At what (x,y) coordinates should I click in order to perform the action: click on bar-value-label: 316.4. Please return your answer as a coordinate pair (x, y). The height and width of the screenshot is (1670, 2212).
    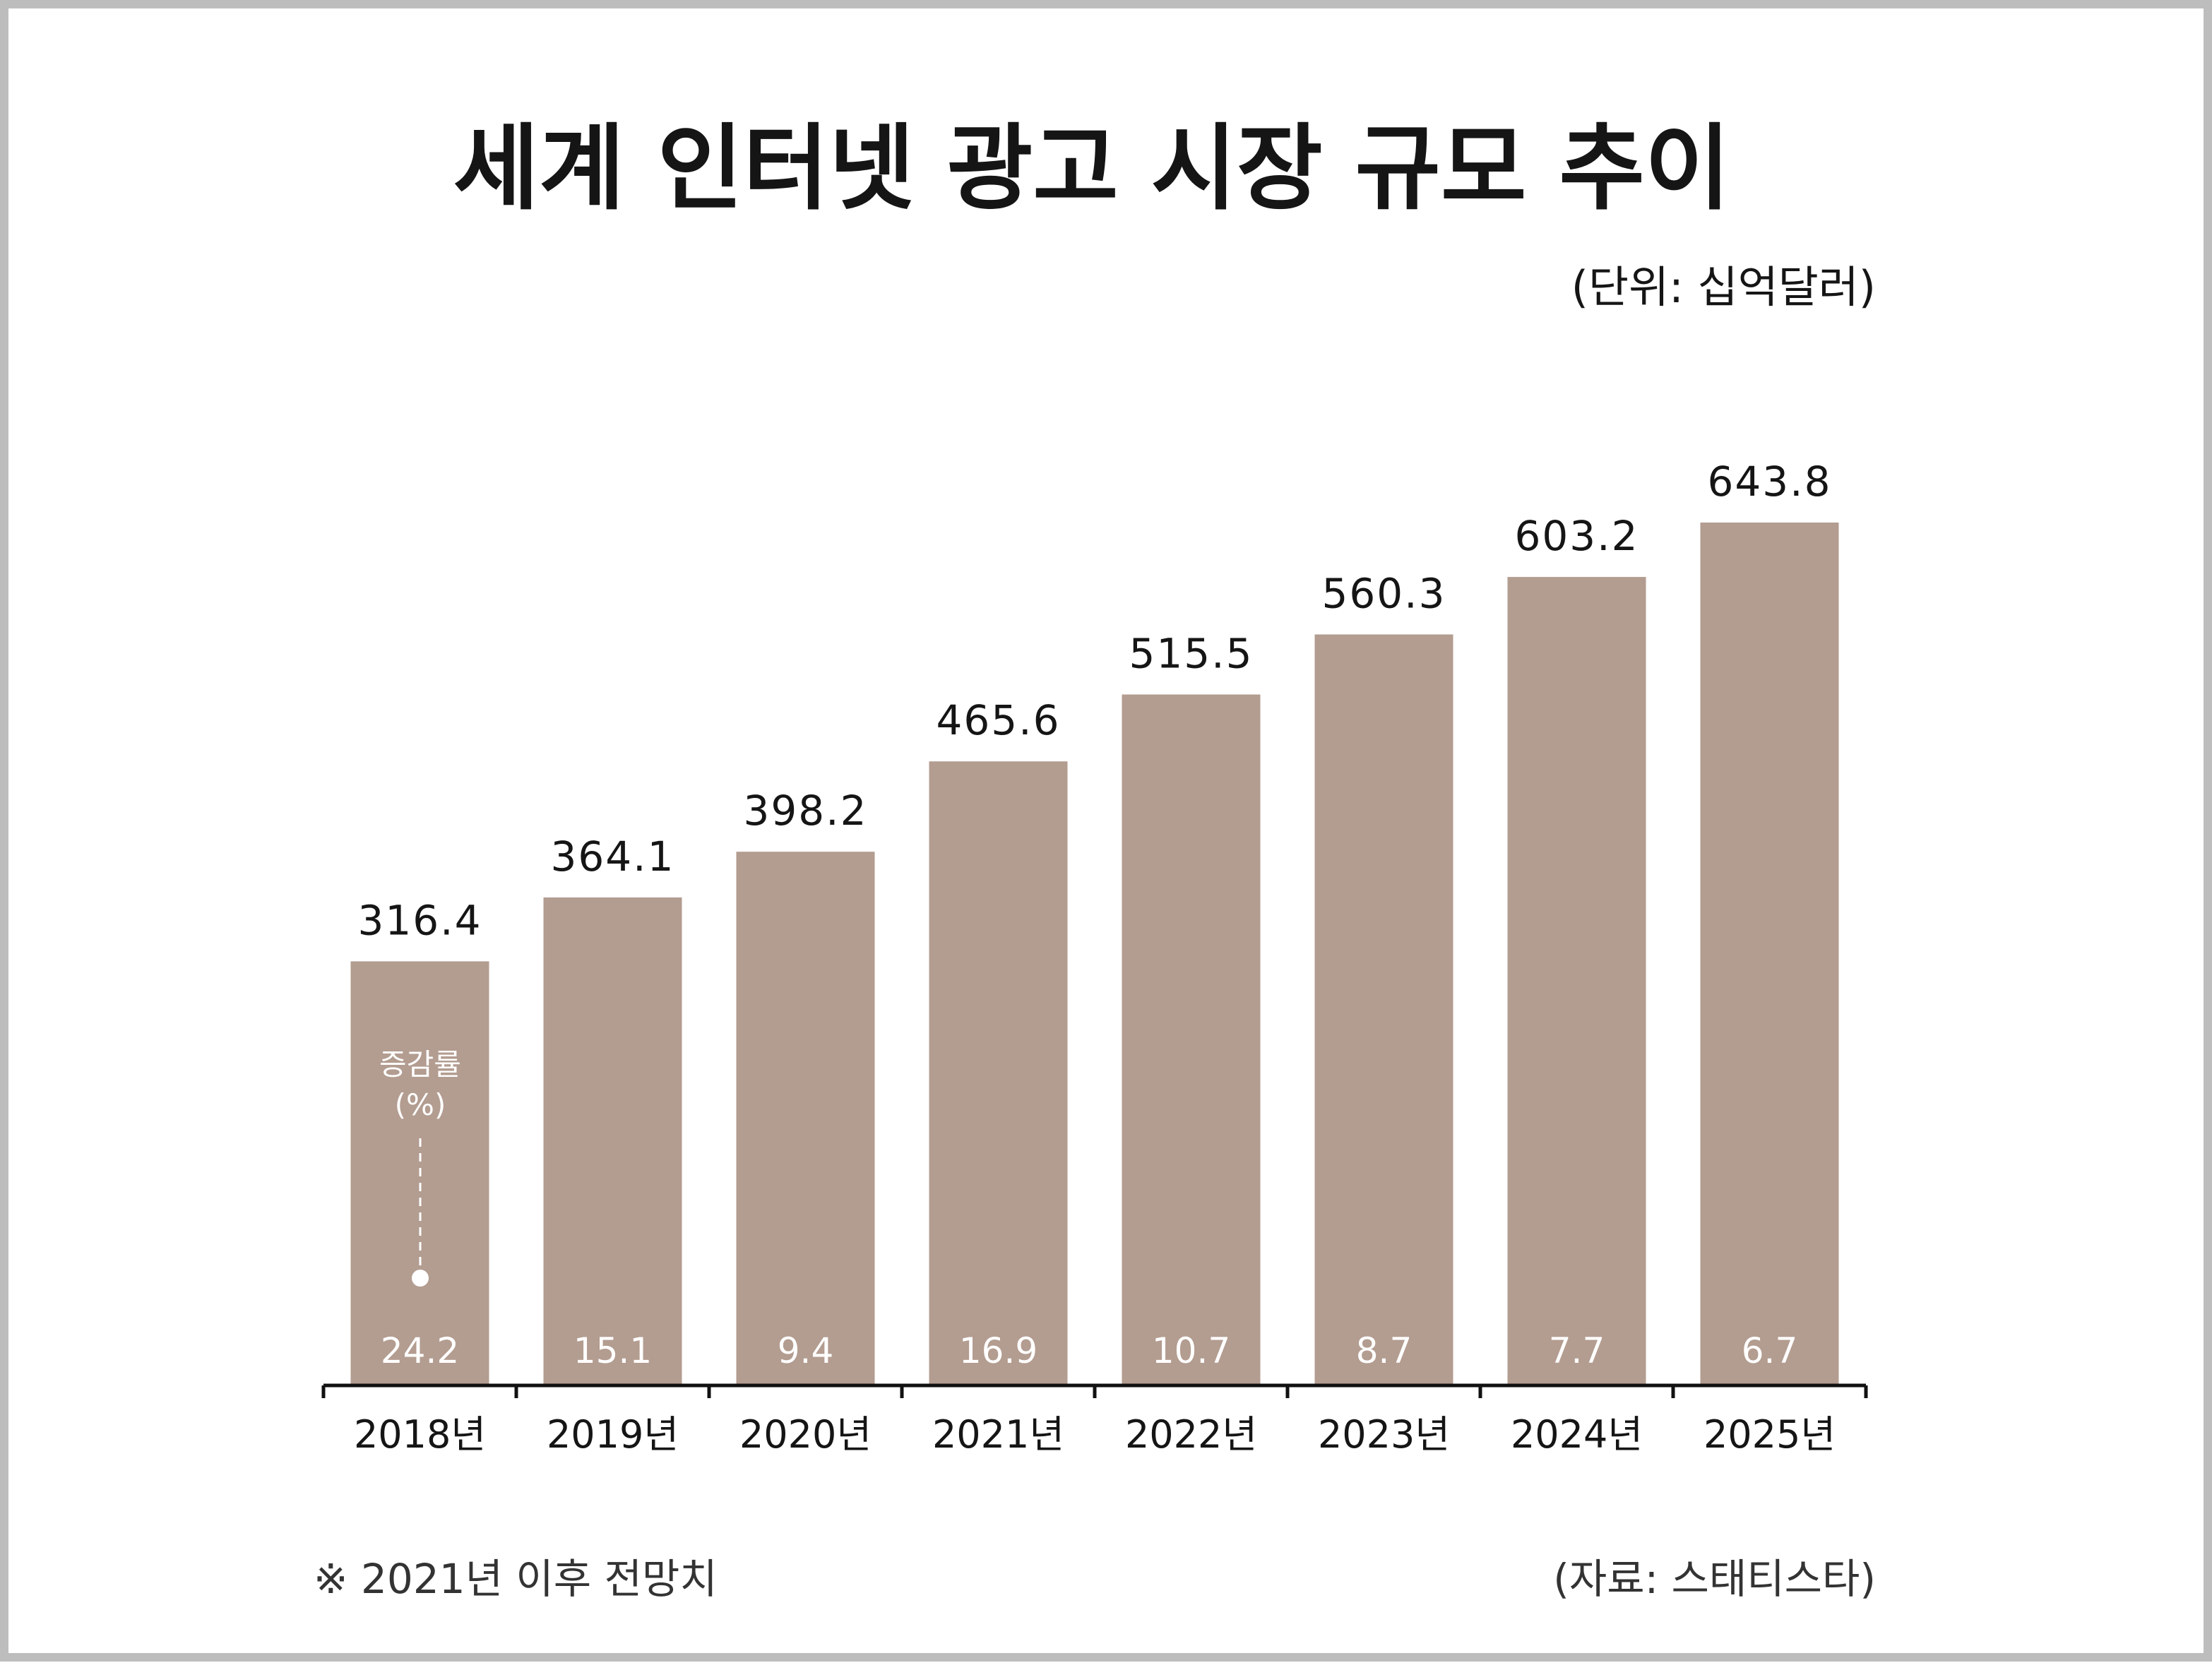
    Looking at the image, I should click on (419, 920).